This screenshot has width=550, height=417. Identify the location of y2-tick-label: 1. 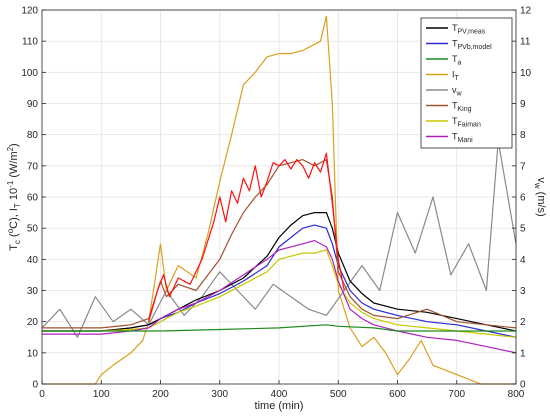
(523, 353).